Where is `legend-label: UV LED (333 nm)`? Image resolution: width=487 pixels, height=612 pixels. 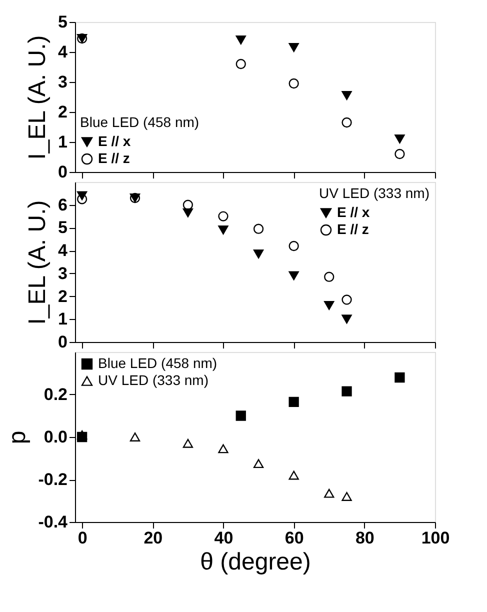 legend-label: UV LED (333 nm) is located at coordinates (153, 380).